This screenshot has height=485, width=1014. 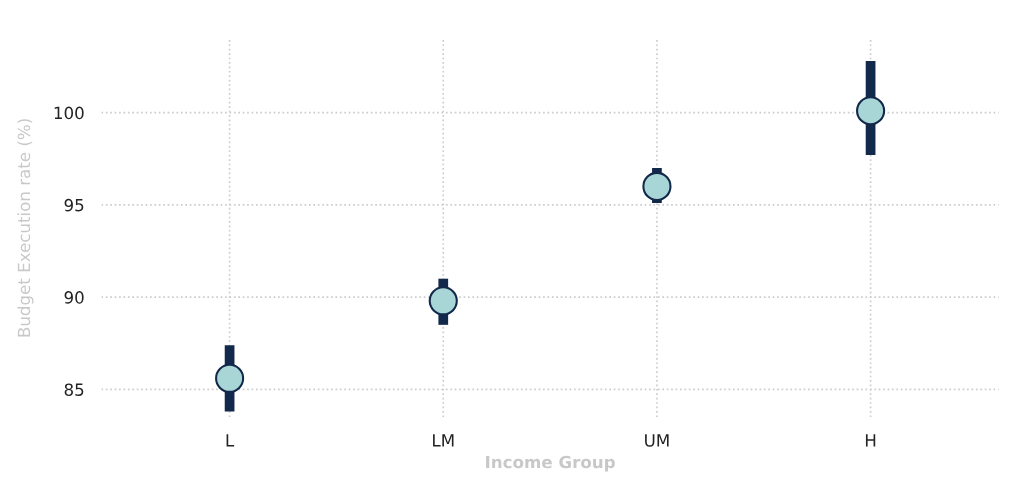 I want to click on y-tick-label: 85, so click(x=74, y=389).